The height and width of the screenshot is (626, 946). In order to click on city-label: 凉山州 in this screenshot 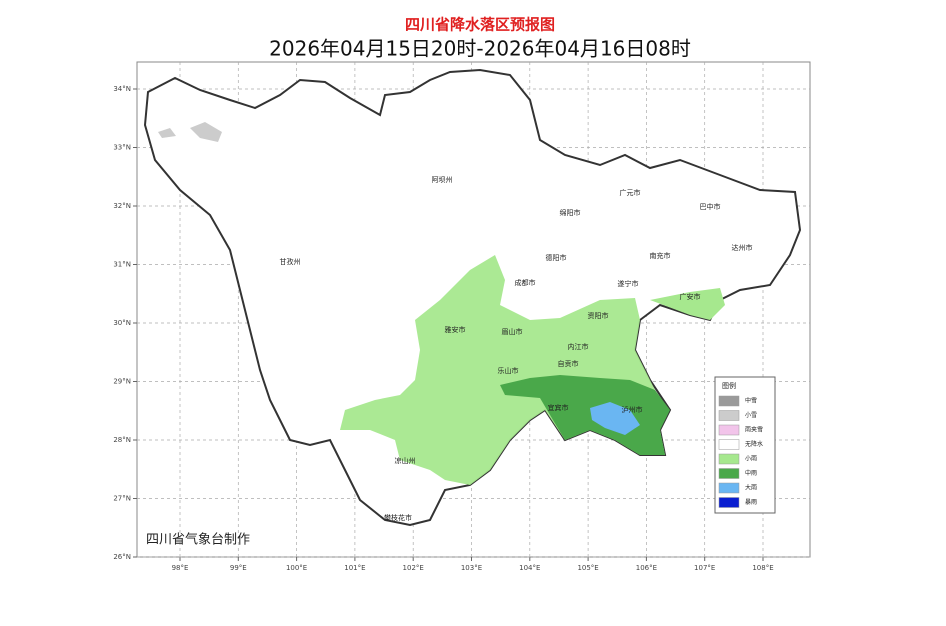, I will do `click(405, 460)`.